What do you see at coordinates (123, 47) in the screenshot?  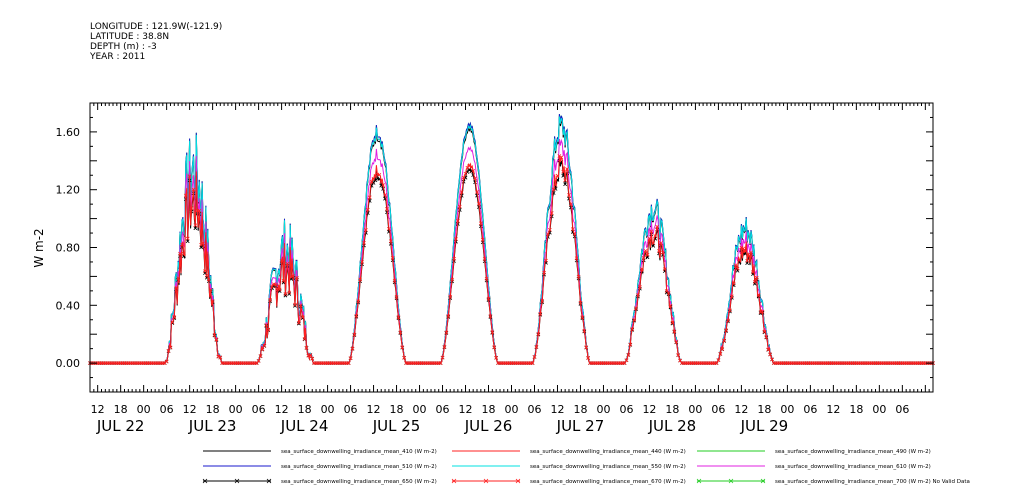 I see `header-depth: DEPTH (m) : -3` at bounding box center [123, 47].